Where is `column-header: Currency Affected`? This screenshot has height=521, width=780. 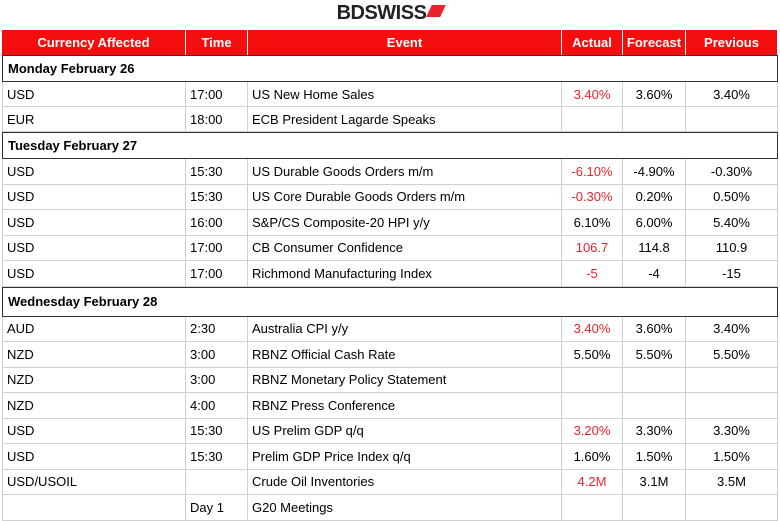
column-header: Currency Affected is located at coordinates (94, 42).